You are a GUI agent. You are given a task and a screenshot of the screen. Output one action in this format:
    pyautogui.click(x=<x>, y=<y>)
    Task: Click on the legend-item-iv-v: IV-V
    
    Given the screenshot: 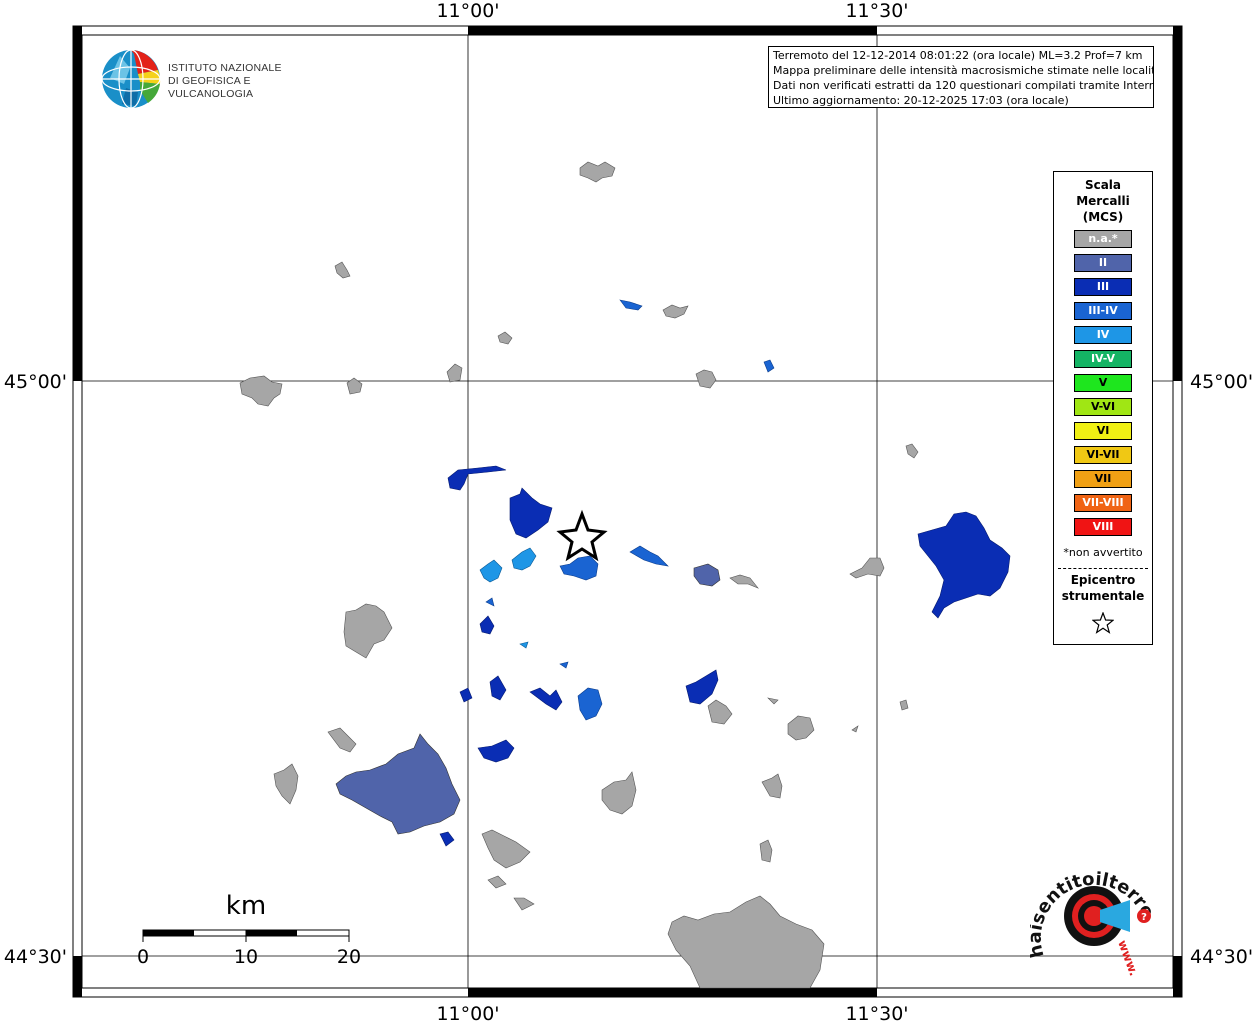 What is the action you would take?
    pyautogui.click(x=1103, y=359)
    